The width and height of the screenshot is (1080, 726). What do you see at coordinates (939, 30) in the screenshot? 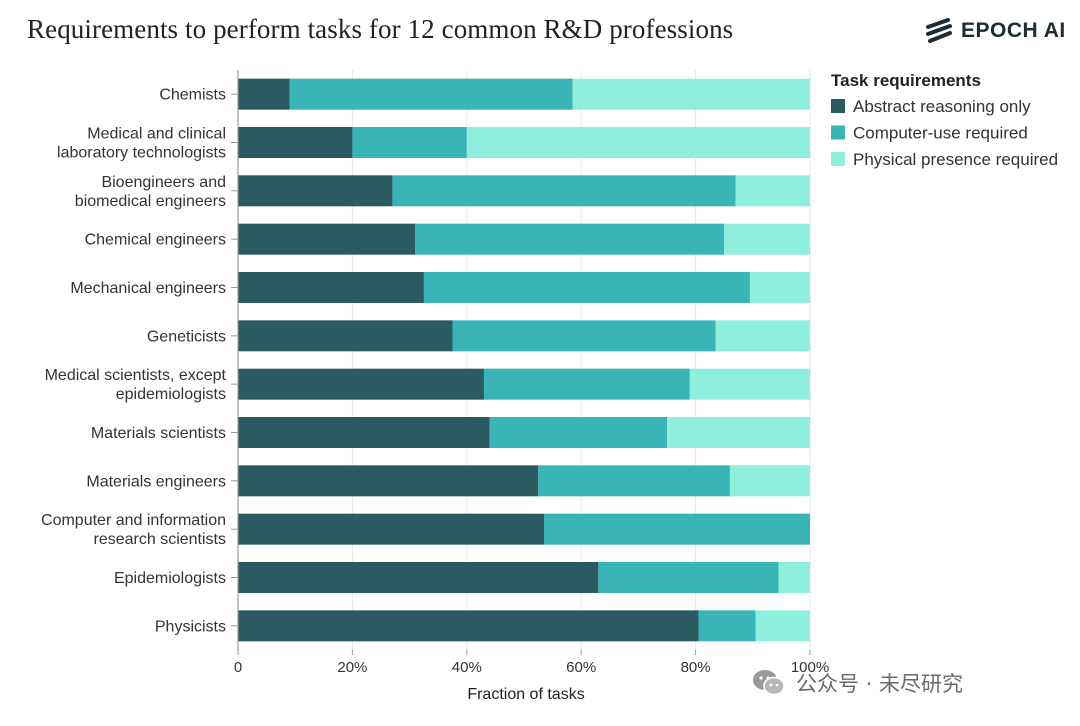
I see `epoch-stripes-icon` at bounding box center [939, 30].